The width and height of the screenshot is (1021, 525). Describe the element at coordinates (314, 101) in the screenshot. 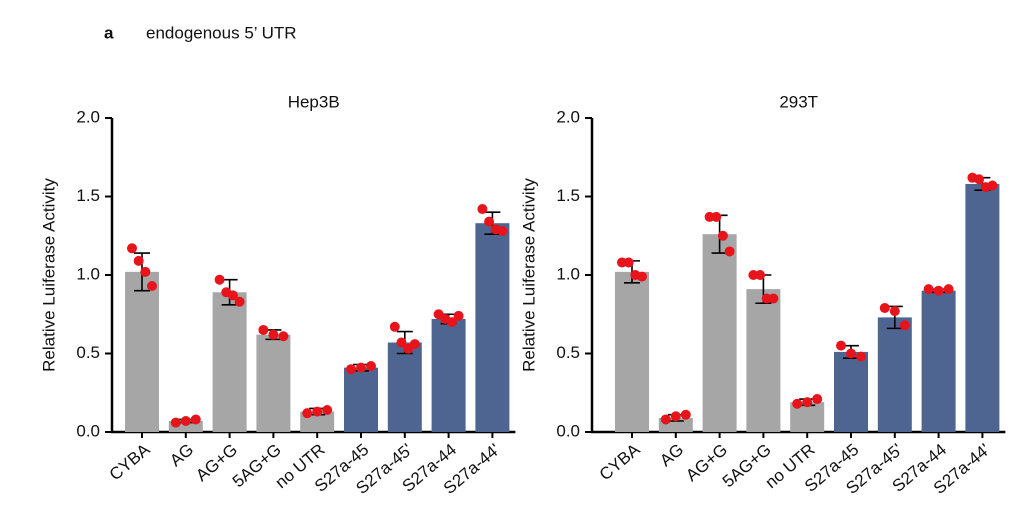

I see `chart-title: Hep3B` at that location.